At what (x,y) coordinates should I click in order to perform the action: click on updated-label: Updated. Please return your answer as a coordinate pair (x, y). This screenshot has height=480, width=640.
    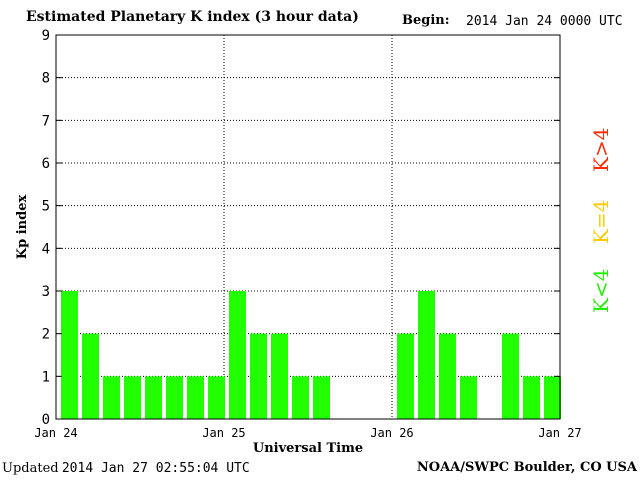
    Looking at the image, I should click on (30, 468).